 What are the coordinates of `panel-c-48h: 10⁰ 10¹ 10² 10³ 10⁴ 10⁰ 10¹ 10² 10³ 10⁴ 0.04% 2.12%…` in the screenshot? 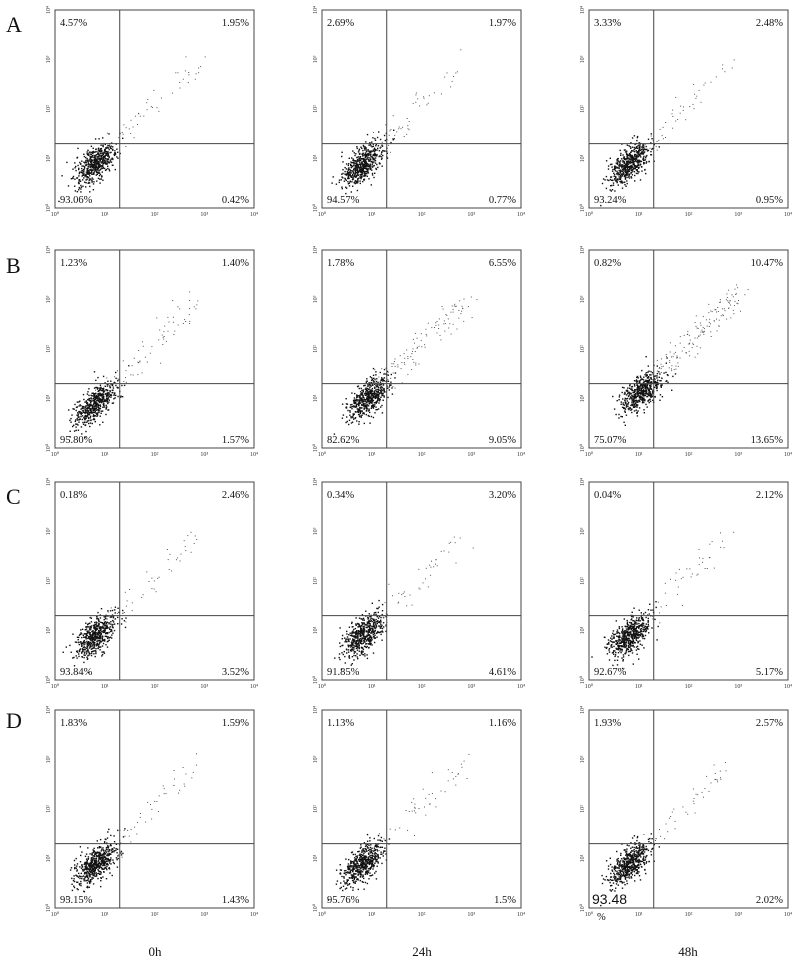 It's located at (685, 584).